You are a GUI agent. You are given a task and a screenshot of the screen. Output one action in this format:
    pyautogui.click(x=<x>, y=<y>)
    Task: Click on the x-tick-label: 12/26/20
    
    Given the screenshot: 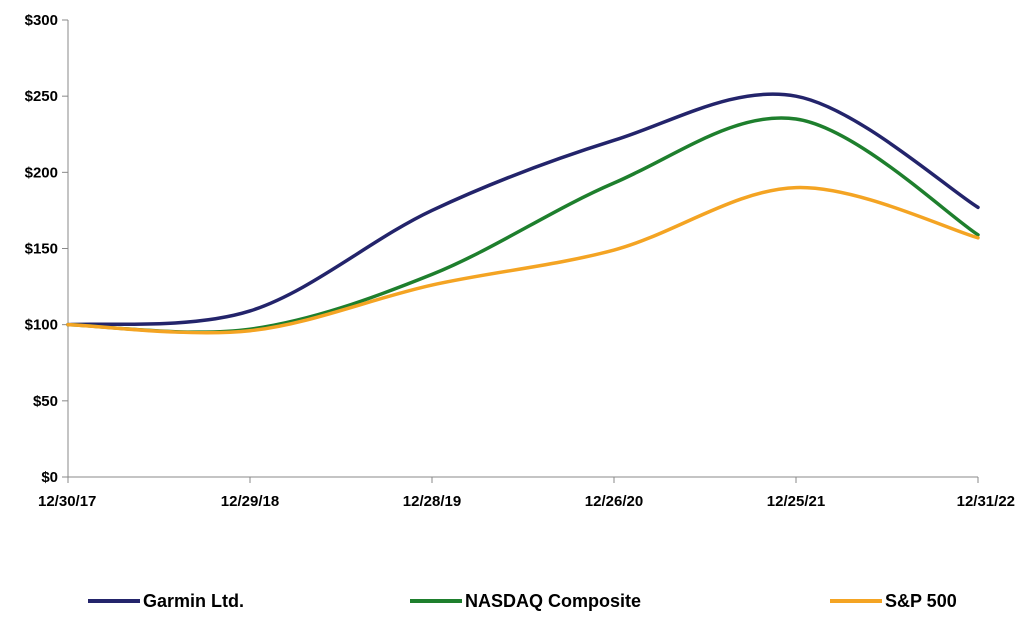 What is the action you would take?
    pyautogui.click(x=614, y=501)
    